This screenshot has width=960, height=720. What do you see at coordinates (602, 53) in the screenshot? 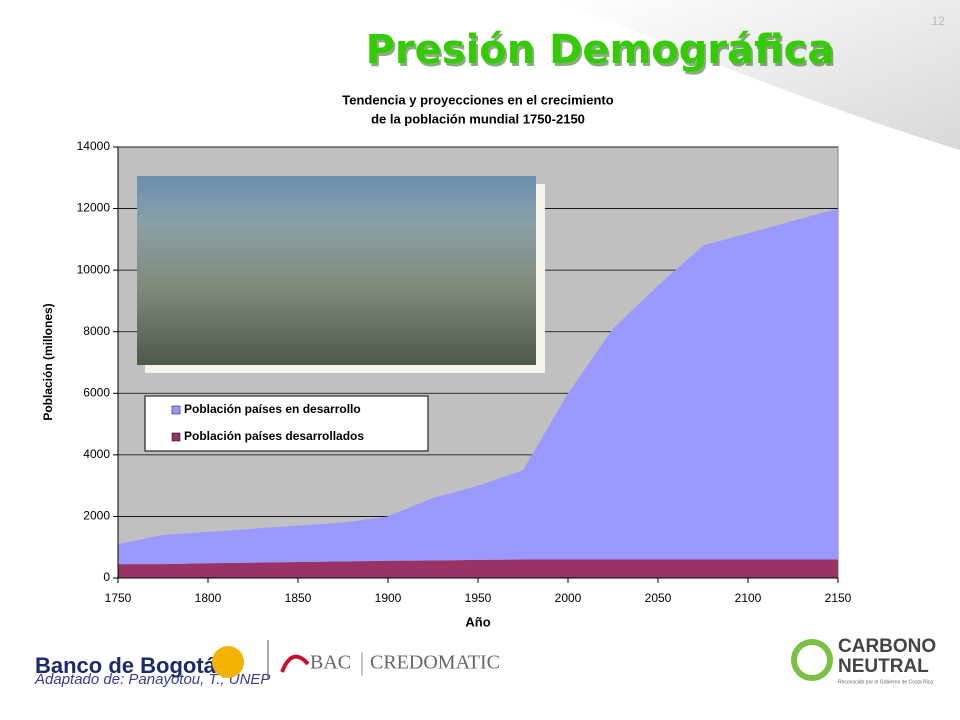
I see `heading-shadow: Presión Demográfica` at bounding box center [602, 53].